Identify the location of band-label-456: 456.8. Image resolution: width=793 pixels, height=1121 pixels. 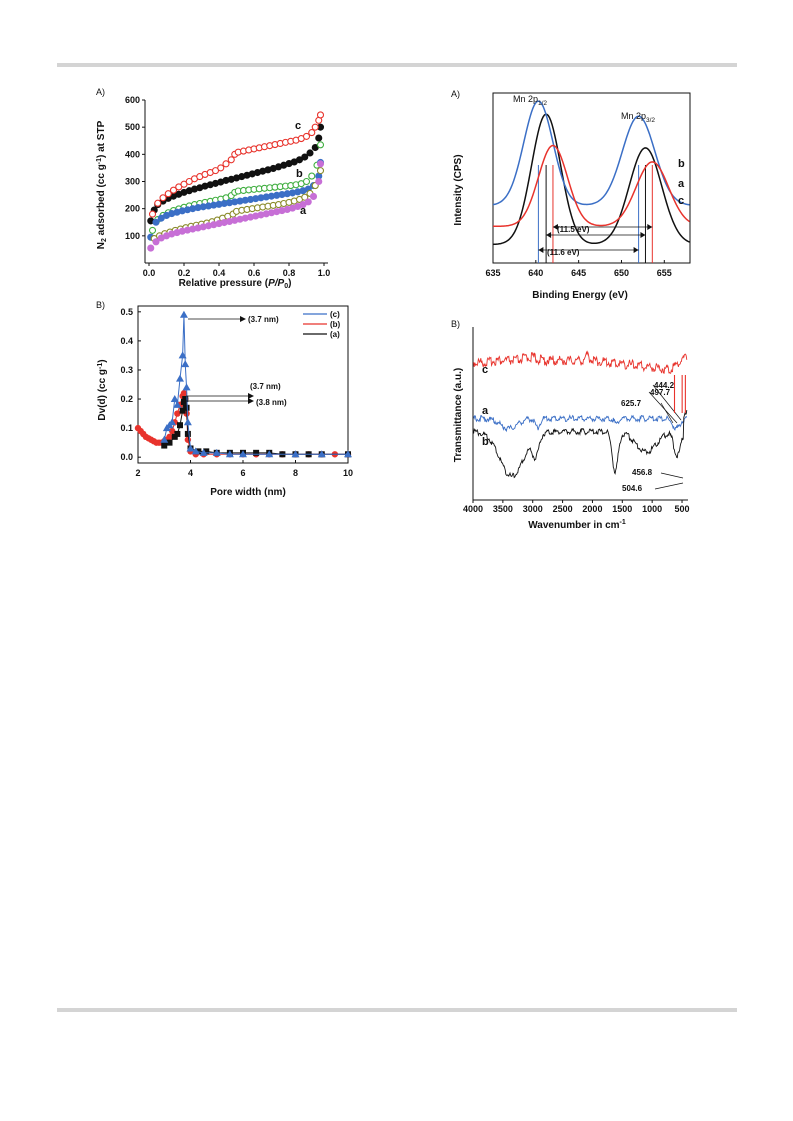
(642, 472).